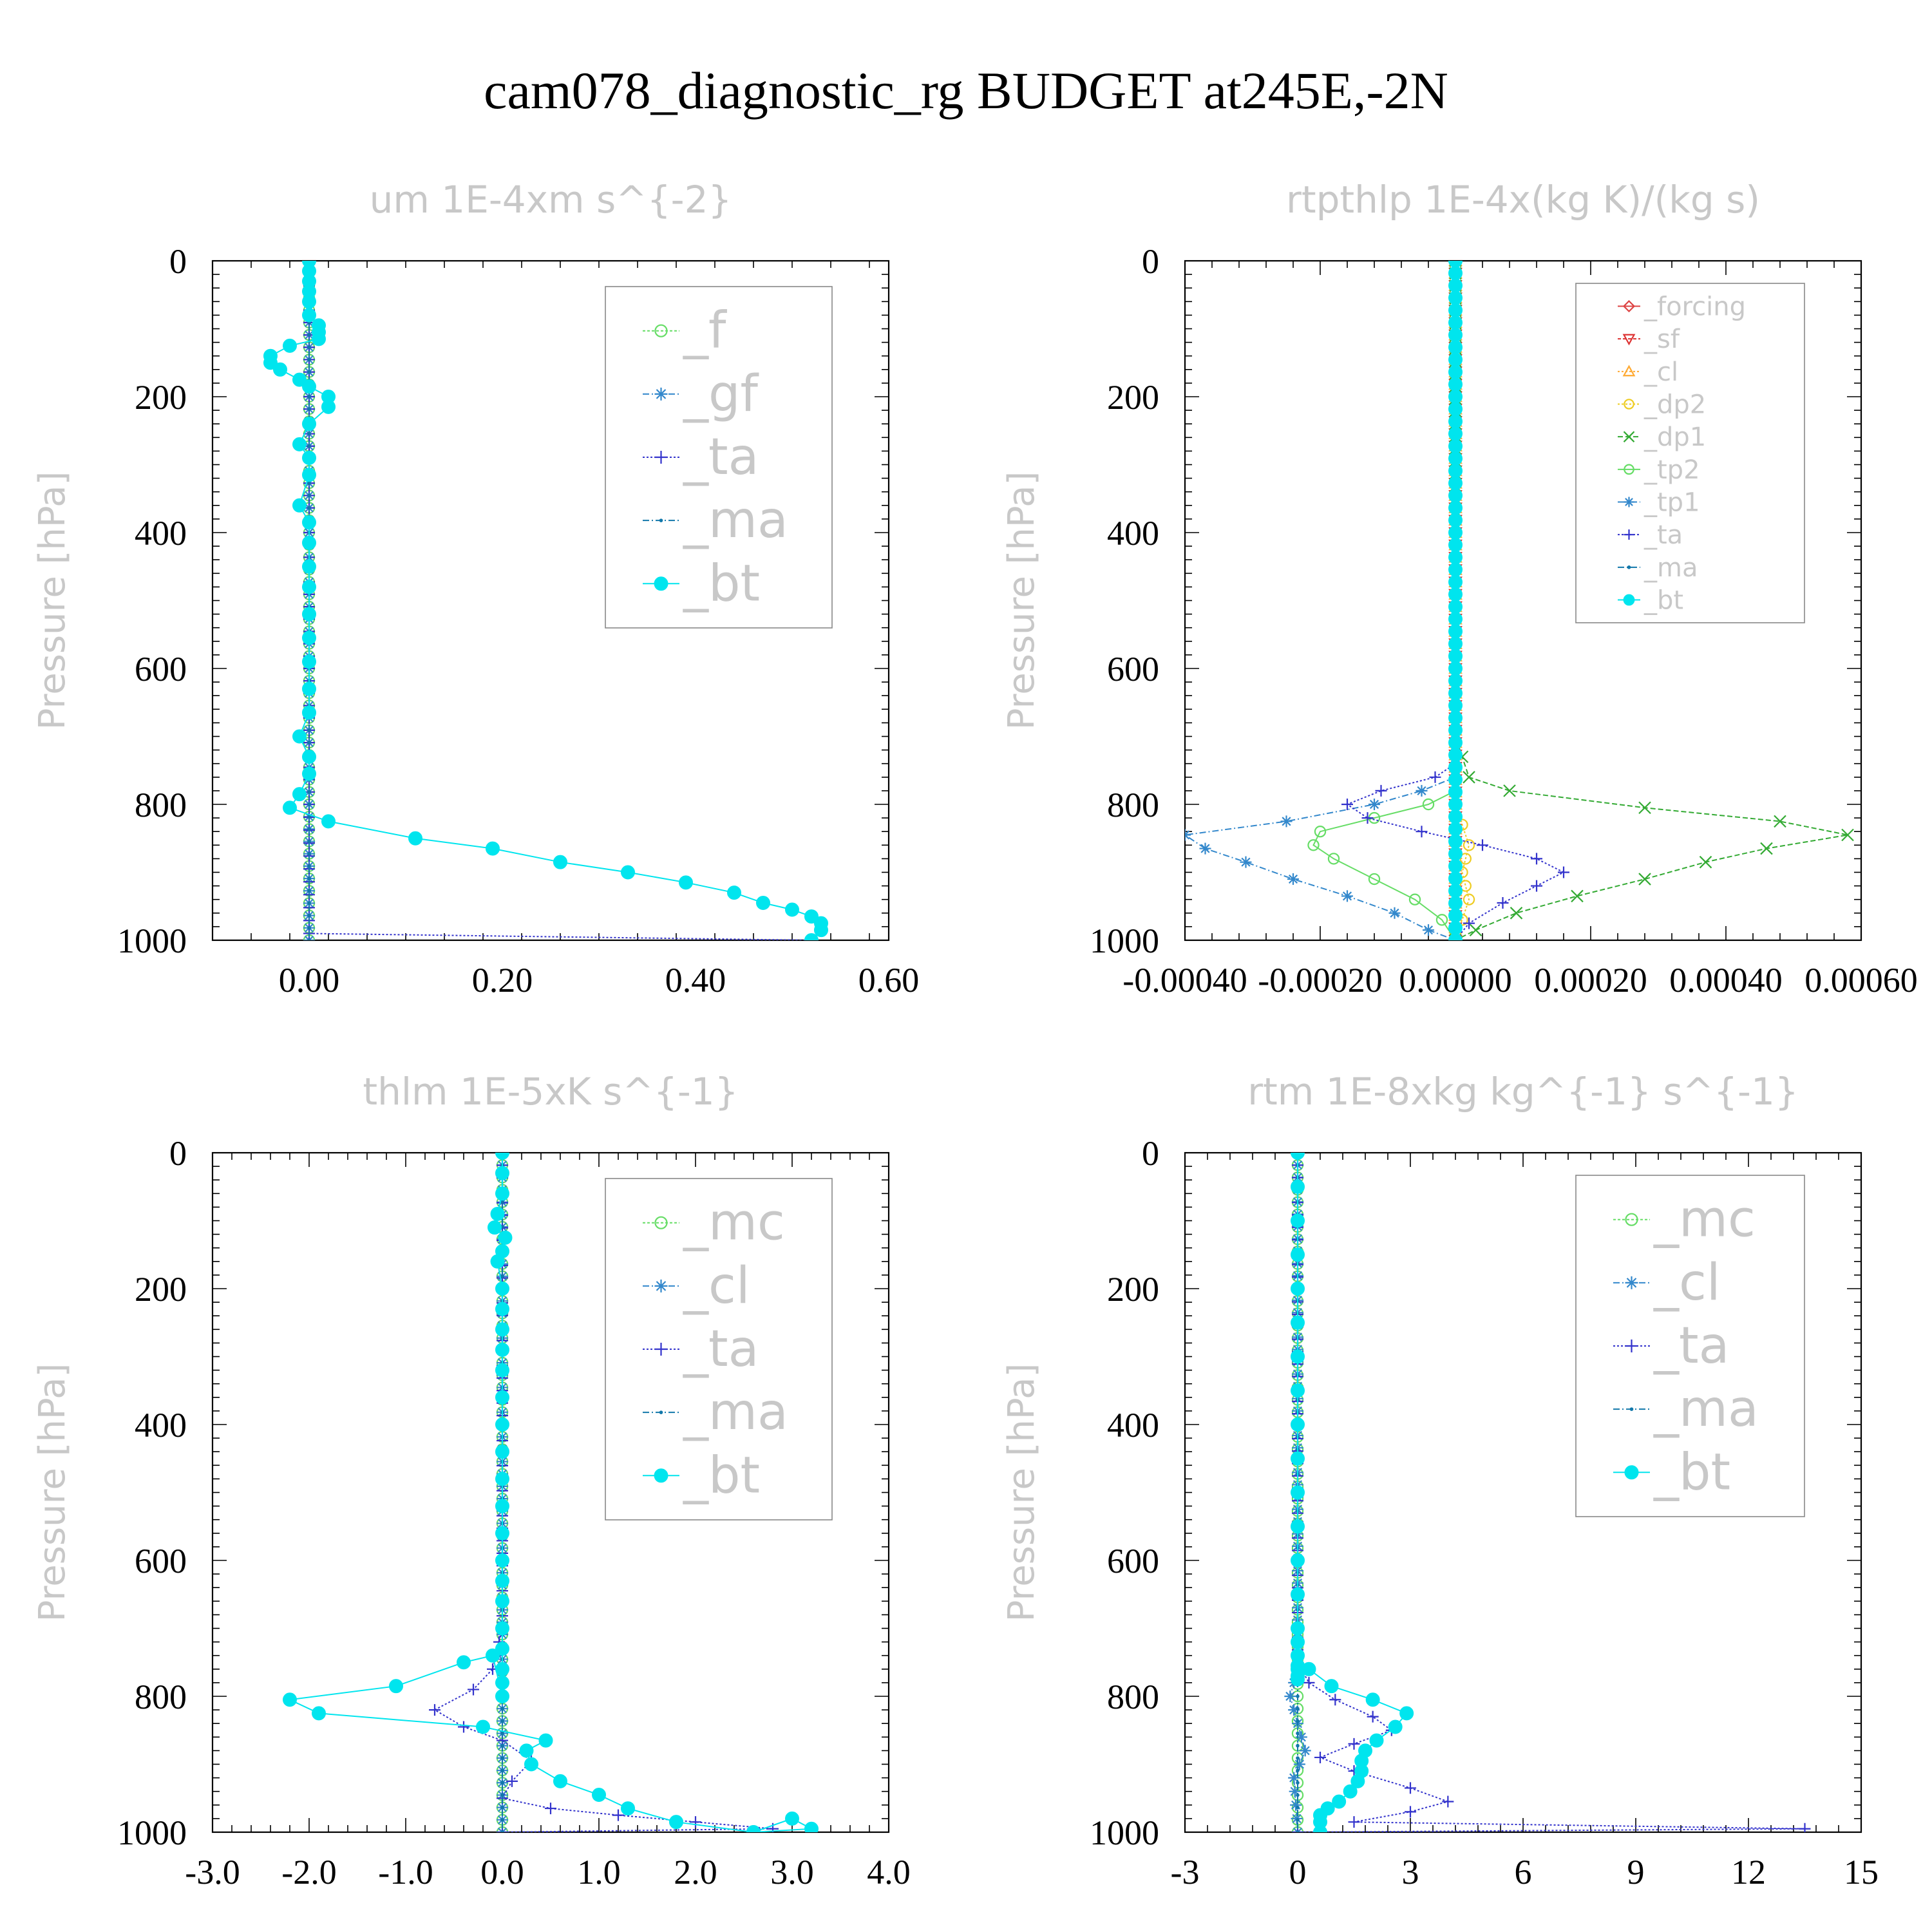 Image resolution: width=1932 pixels, height=1932 pixels. What do you see at coordinates (1022, 1492) in the screenshot?
I see `y-axis-label: Pressure [hPa]` at bounding box center [1022, 1492].